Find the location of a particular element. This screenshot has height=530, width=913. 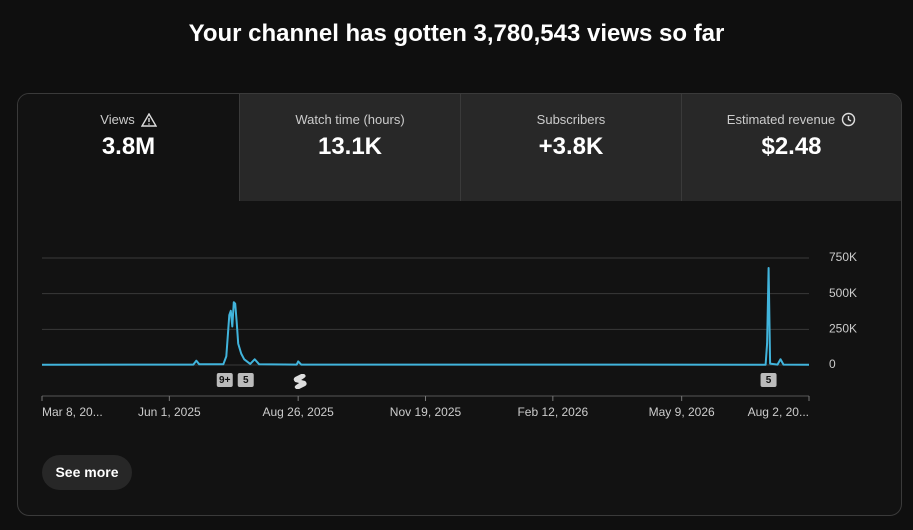

clock-icon is located at coordinates (849, 119).